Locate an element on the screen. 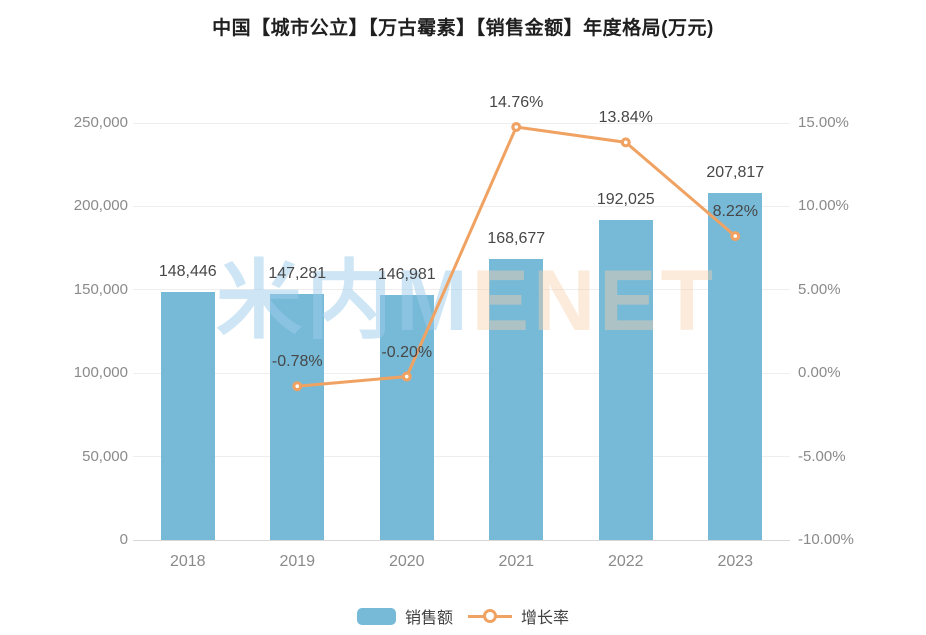  sales-swatch-icon is located at coordinates (376, 616).